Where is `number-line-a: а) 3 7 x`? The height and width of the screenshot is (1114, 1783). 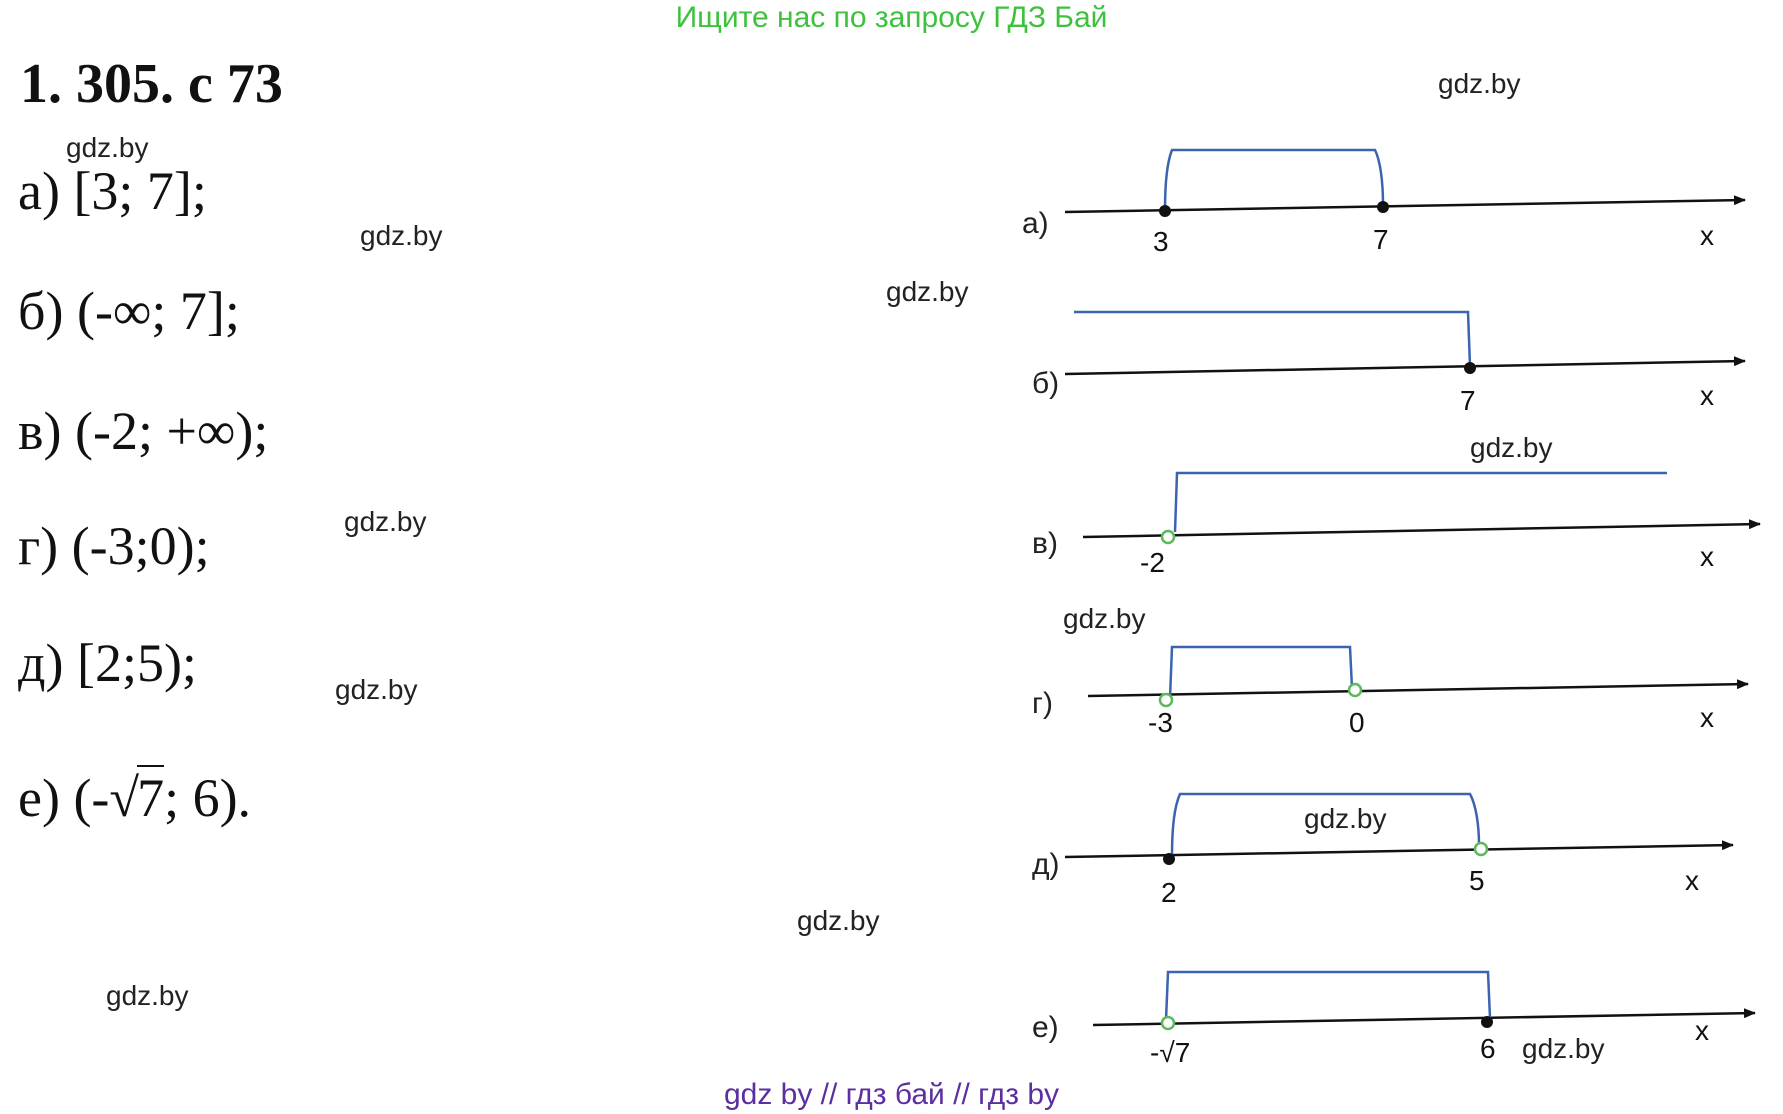 number-line-a: а) 3 7 x is located at coordinates (1384, 202).